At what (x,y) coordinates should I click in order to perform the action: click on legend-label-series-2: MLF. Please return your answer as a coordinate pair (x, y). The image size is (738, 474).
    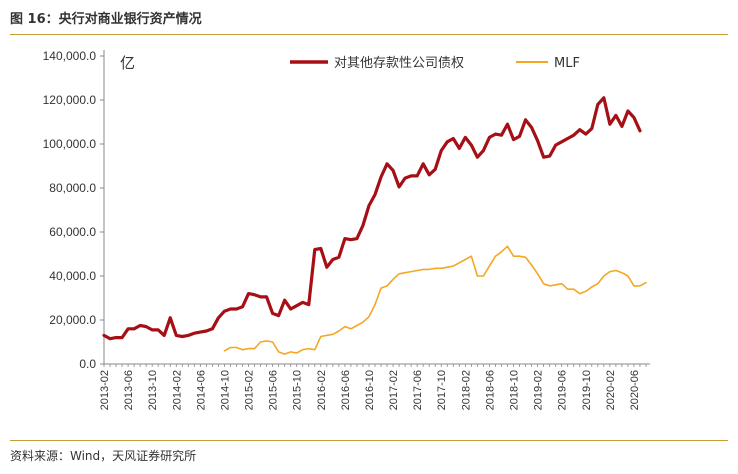
    Looking at the image, I should click on (567, 63).